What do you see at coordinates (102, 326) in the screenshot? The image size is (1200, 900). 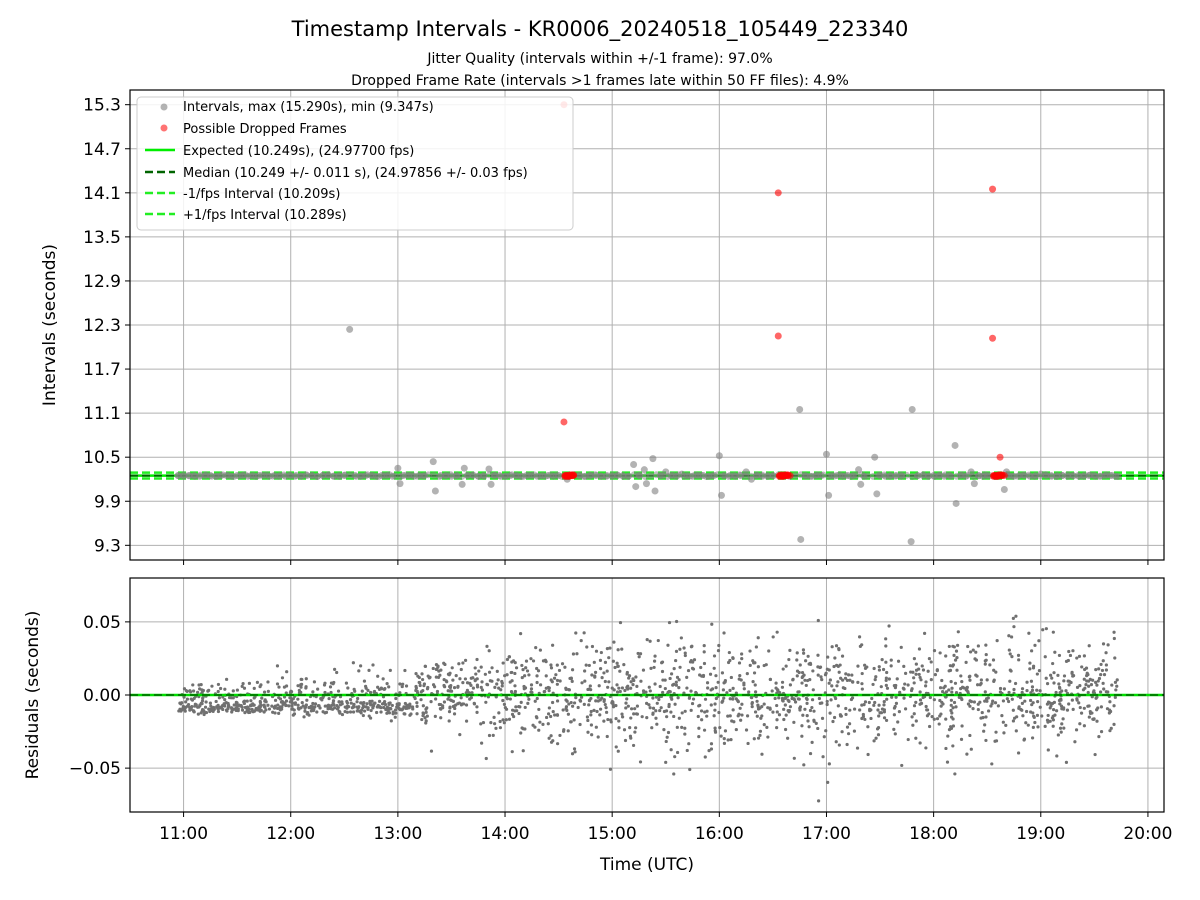 I see `top-y-tick-label: 12.3` at bounding box center [102, 326].